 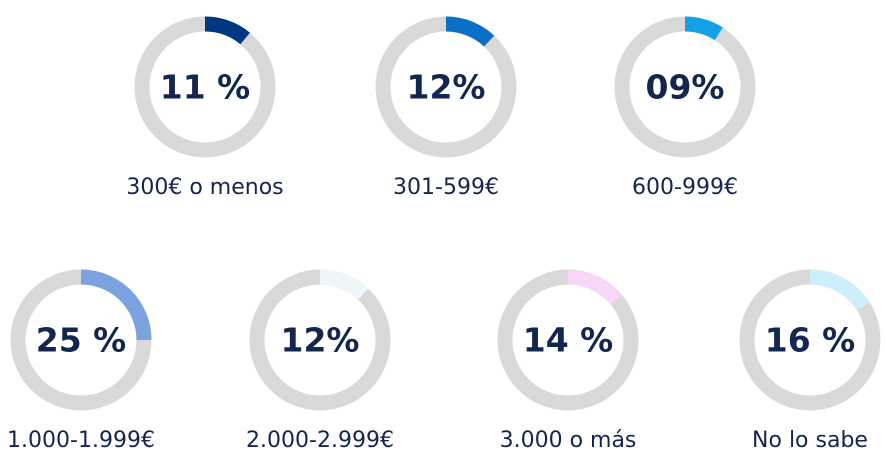 I want to click on gauge-value-label: 14 %, so click(x=568, y=340).